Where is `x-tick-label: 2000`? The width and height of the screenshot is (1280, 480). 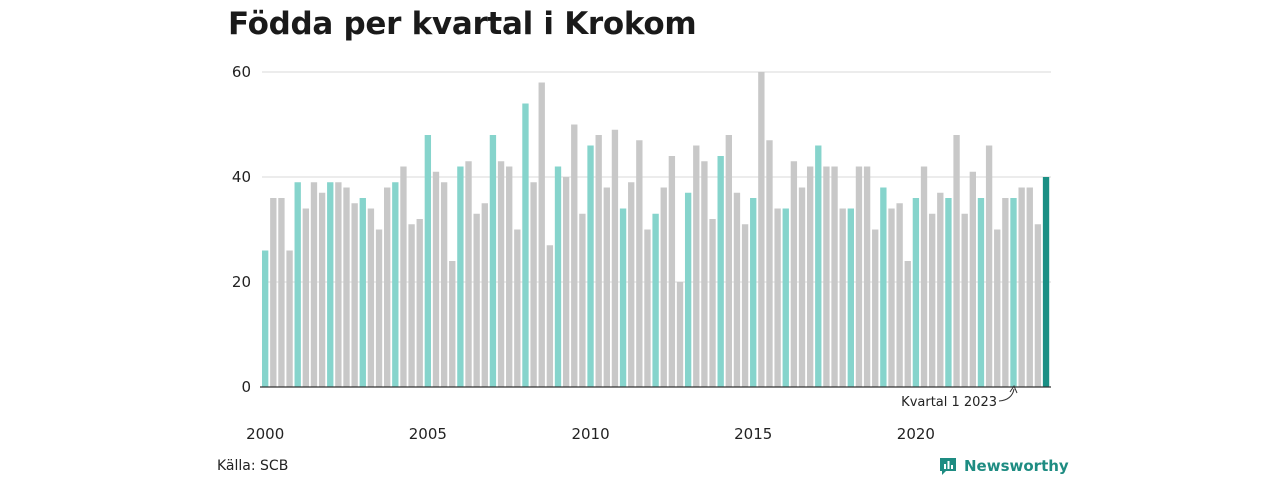 x-tick-label: 2000 is located at coordinates (265, 434).